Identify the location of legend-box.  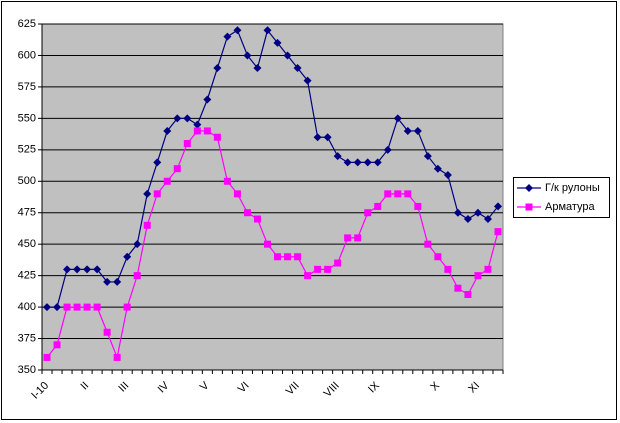
(561, 197).